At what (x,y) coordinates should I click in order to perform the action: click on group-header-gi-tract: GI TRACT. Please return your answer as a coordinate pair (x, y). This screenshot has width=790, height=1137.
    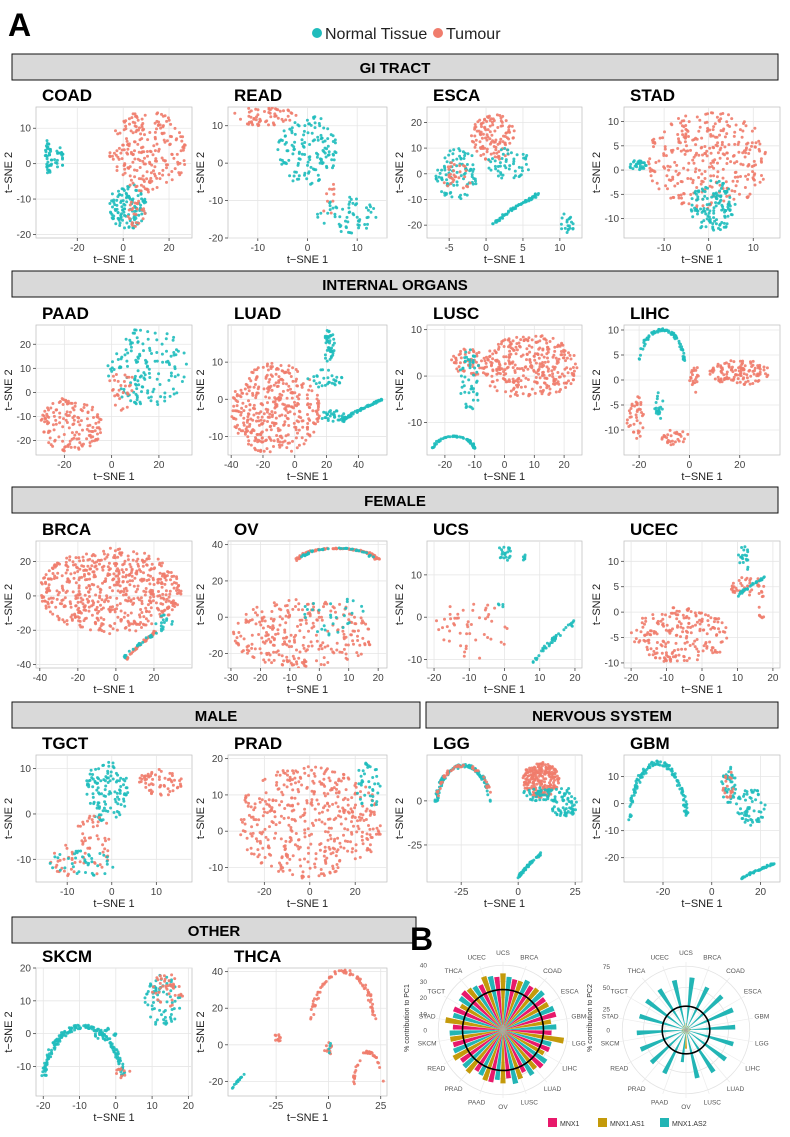
    Looking at the image, I should click on (395, 67).